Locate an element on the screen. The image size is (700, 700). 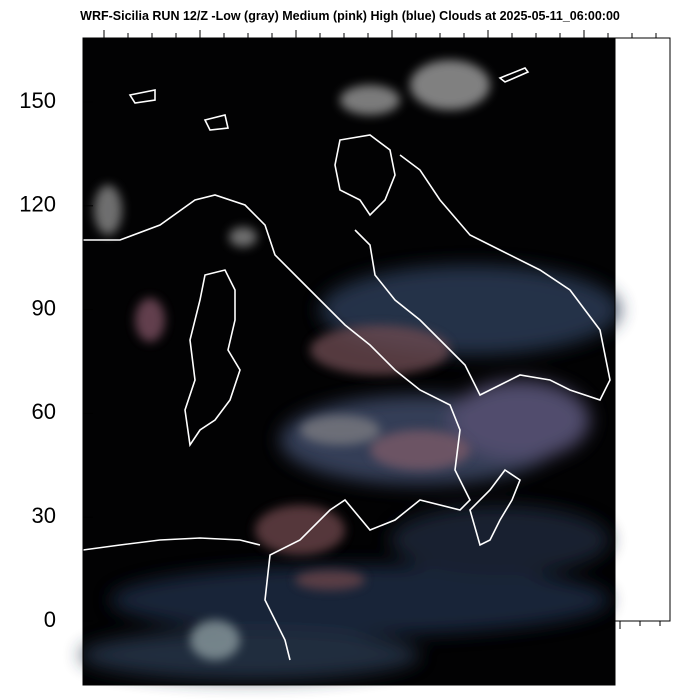
y-tick-label: 60 is located at coordinates (44, 411).